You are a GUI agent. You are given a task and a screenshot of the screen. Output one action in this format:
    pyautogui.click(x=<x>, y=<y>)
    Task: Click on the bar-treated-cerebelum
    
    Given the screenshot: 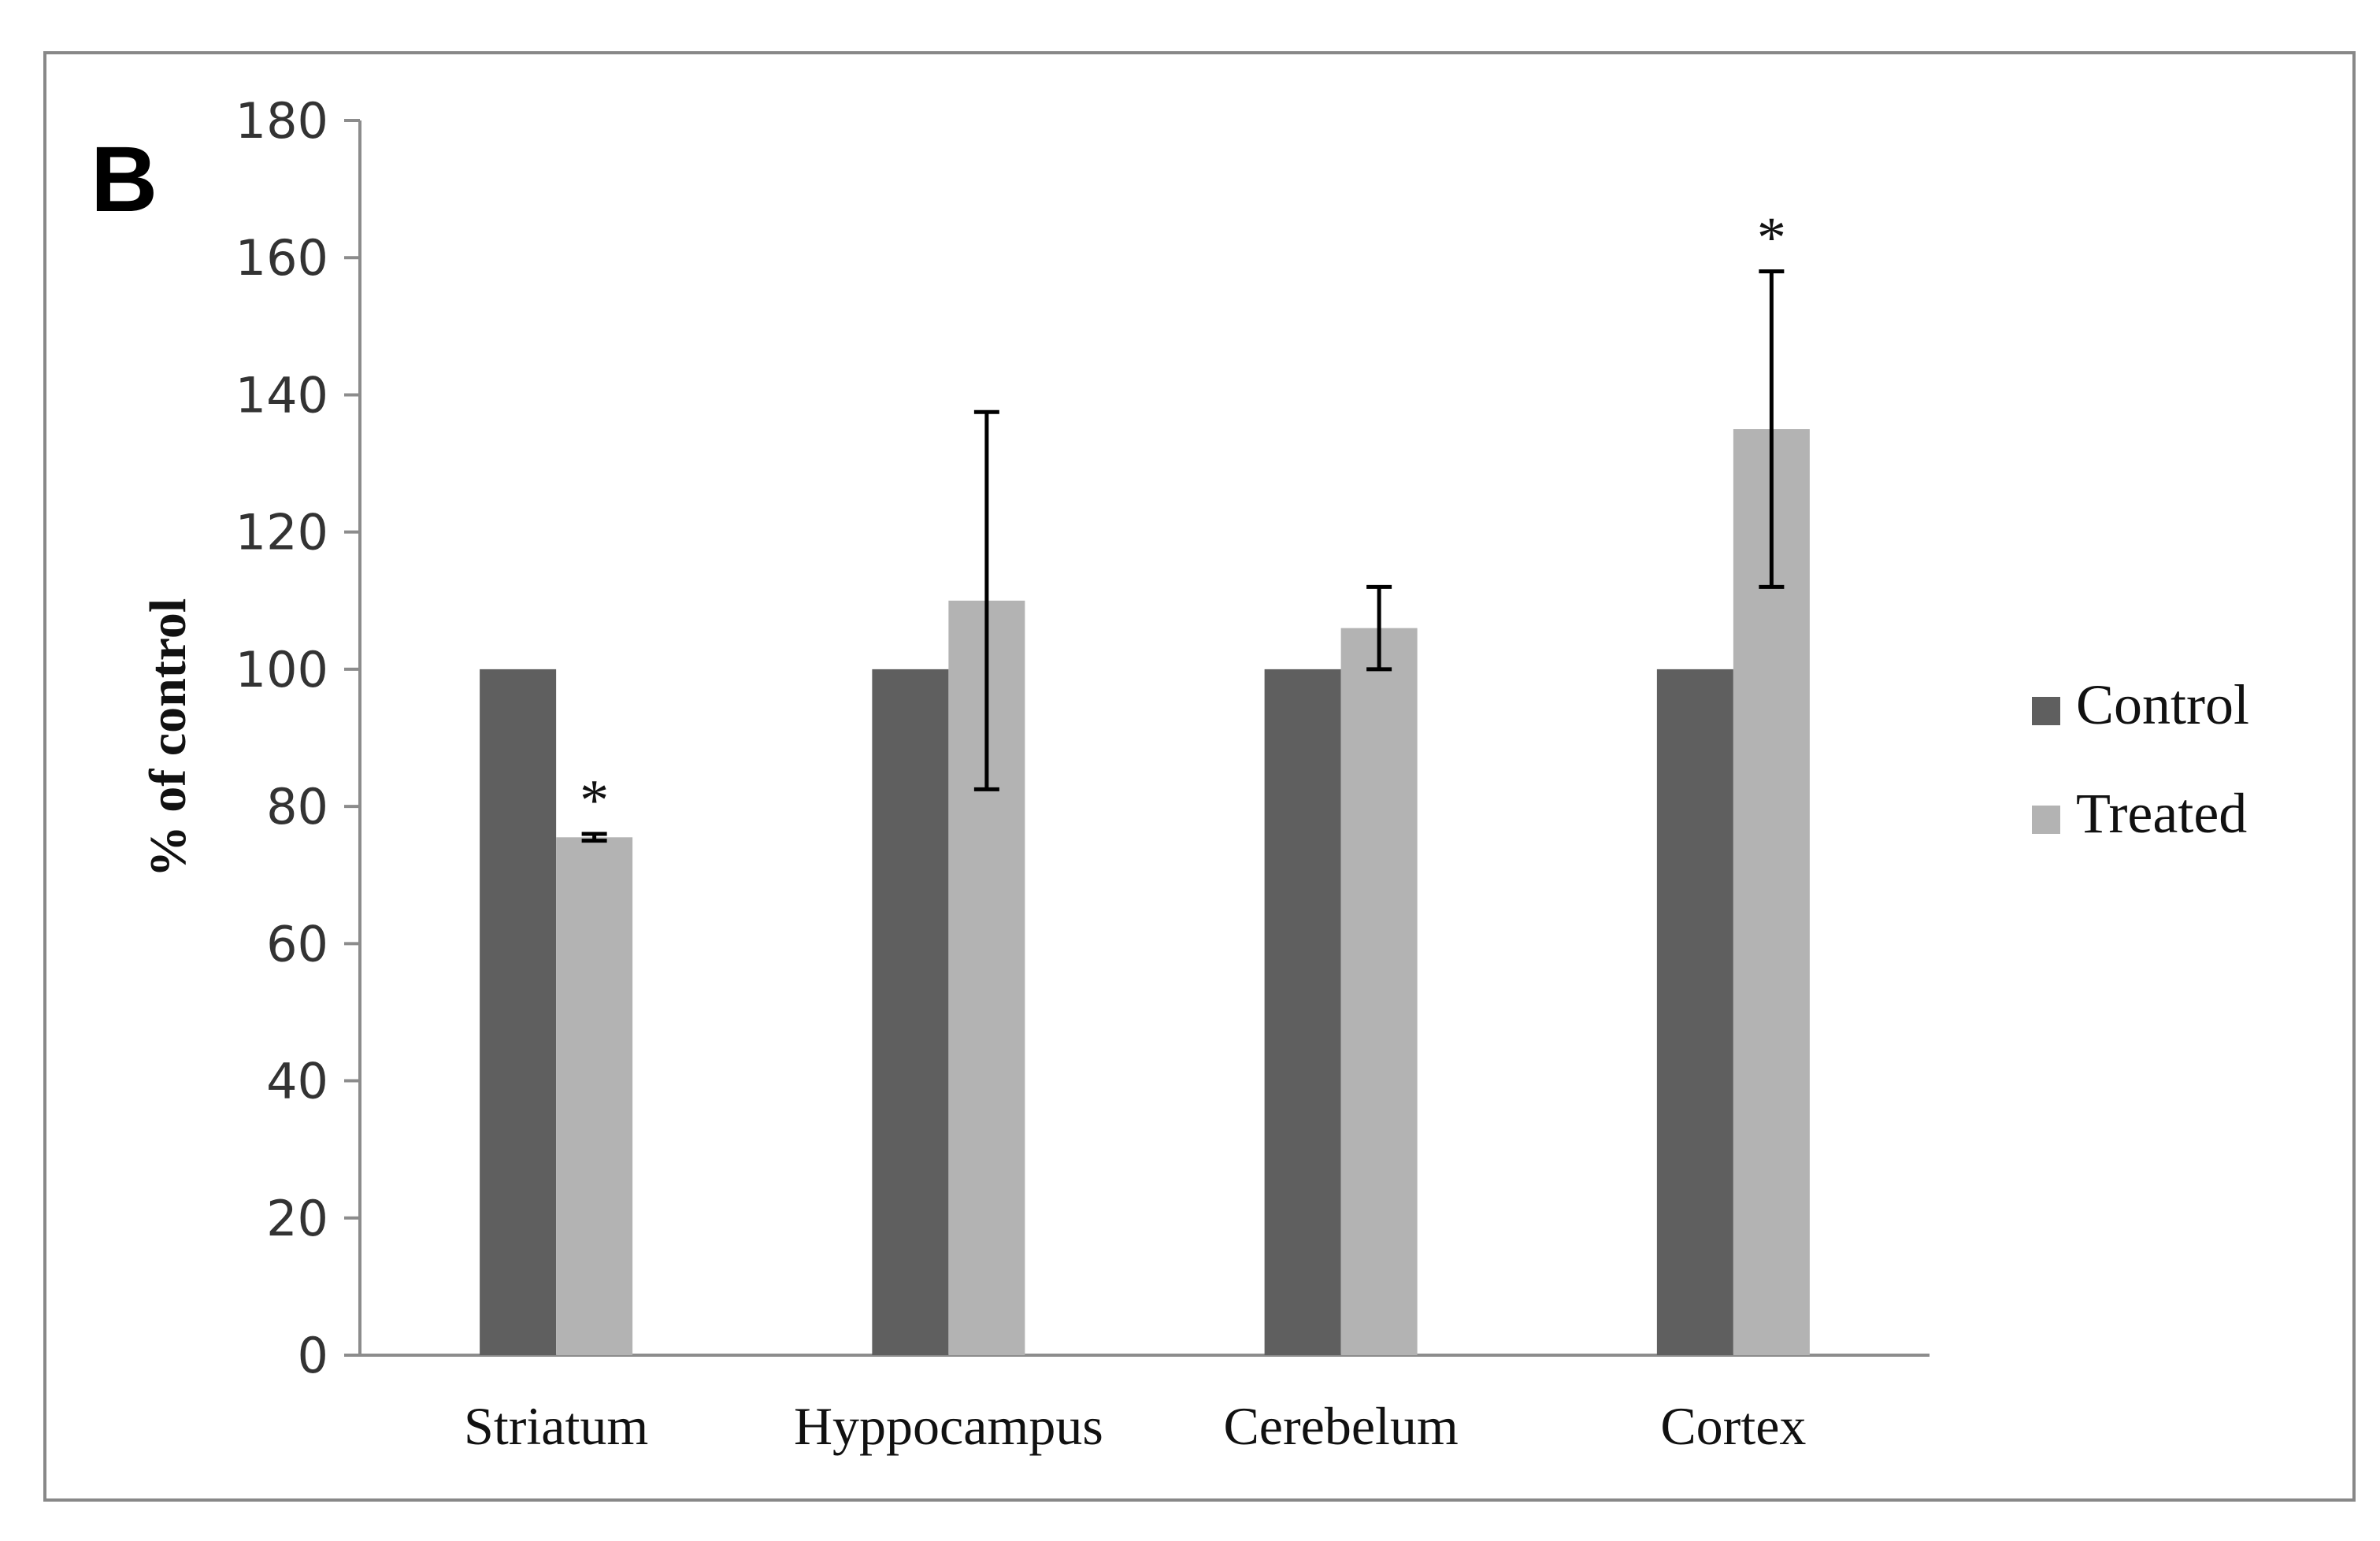 What is the action you would take?
    pyautogui.click(x=1379, y=992)
    